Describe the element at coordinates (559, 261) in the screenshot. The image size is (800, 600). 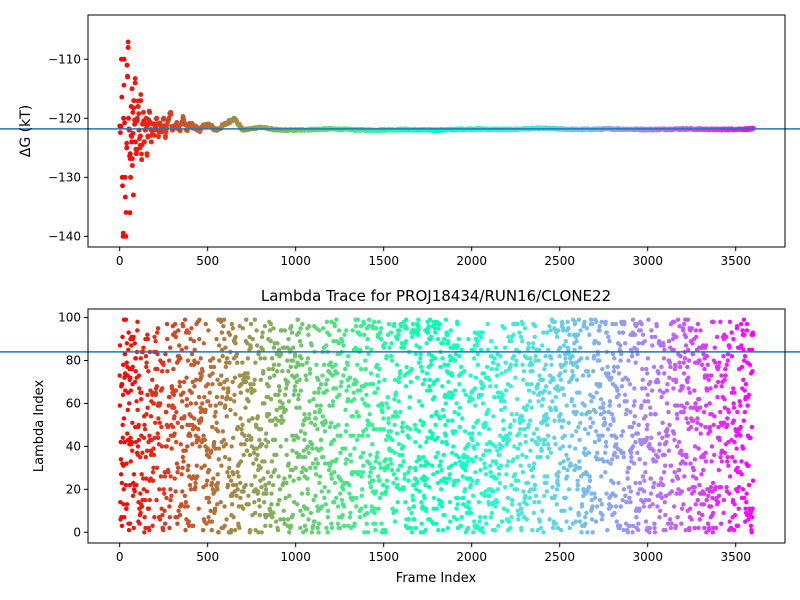
I see `x-tick-label: 2500` at that location.